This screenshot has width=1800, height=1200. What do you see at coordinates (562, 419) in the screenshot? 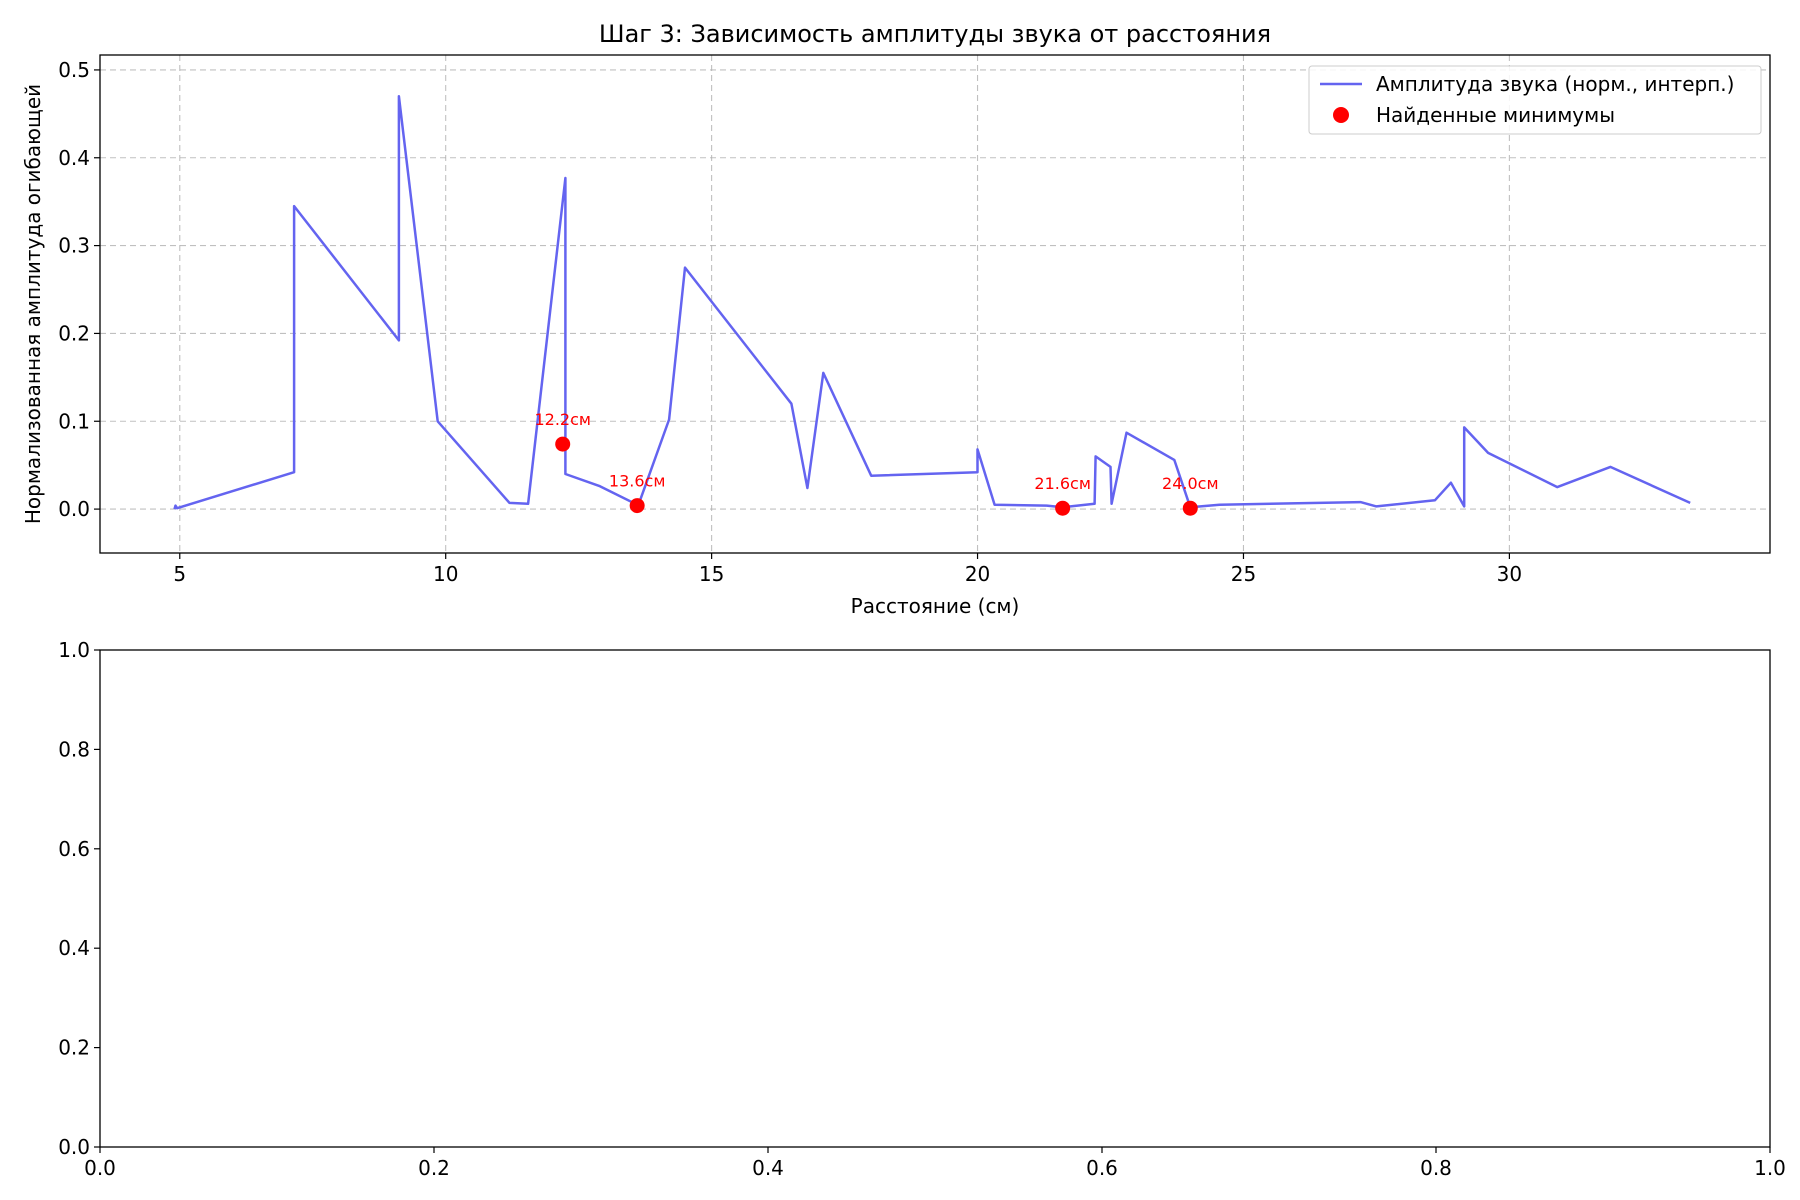
I see `minimum-label: 12.2см` at bounding box center [562, 419].